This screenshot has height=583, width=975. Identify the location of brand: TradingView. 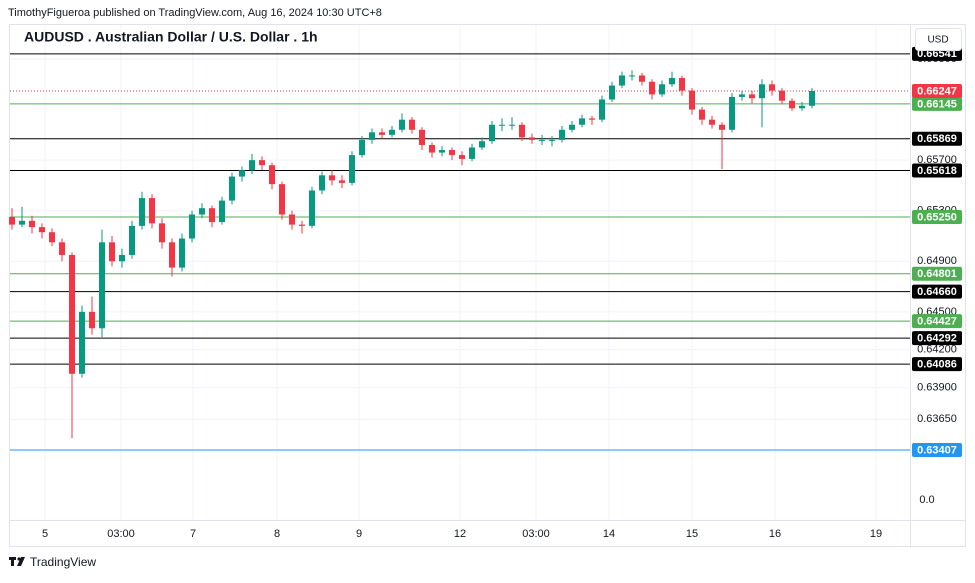
(63, 562).